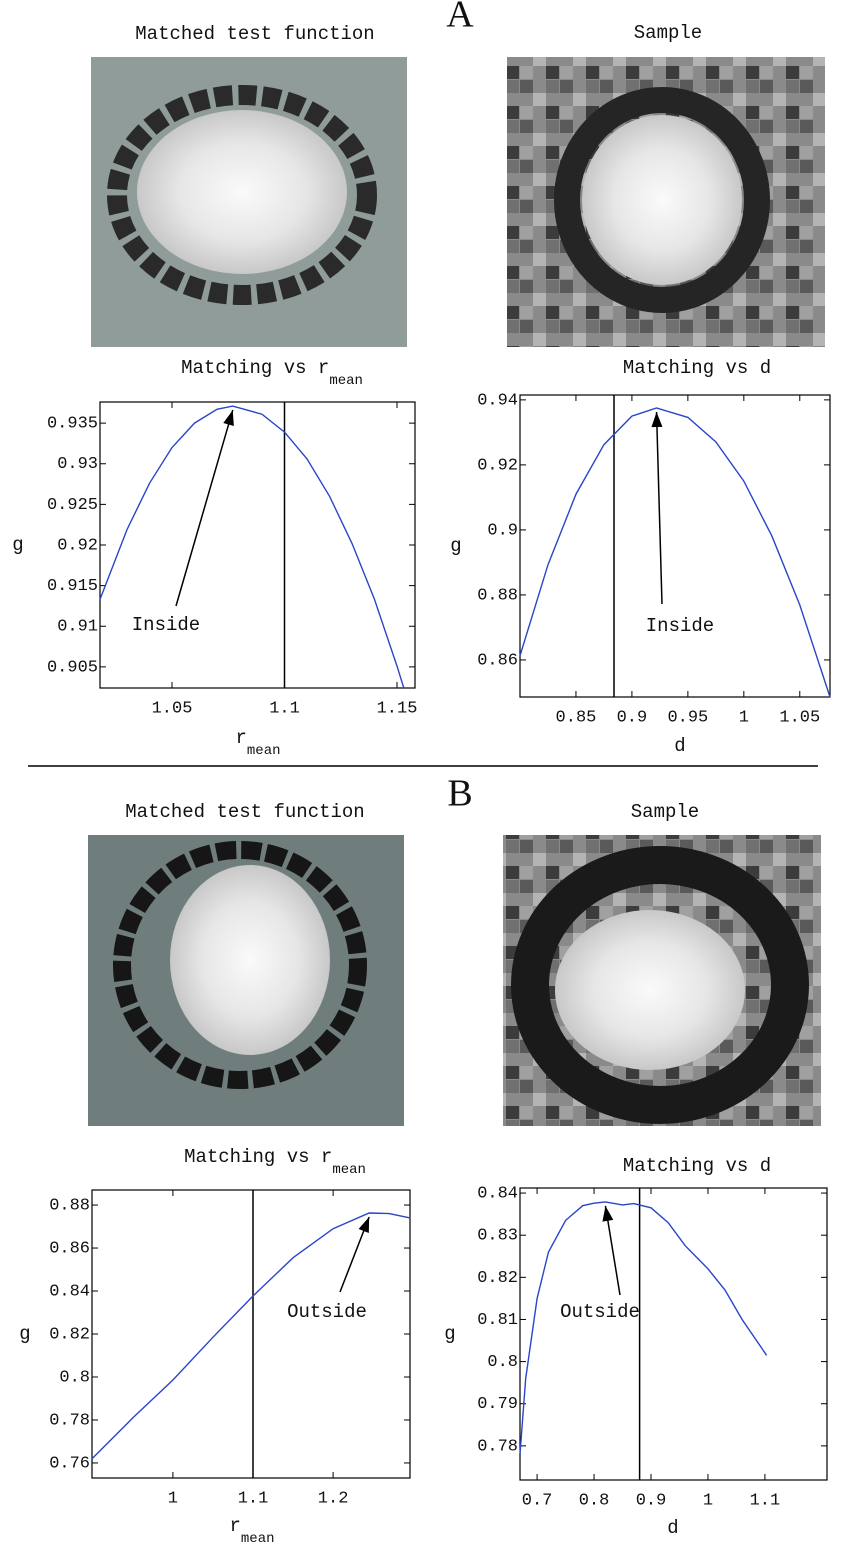 The height and width of the screenshot is (1550, 842). I want to click on y-tick-label: 0.93, so click(77, 464).